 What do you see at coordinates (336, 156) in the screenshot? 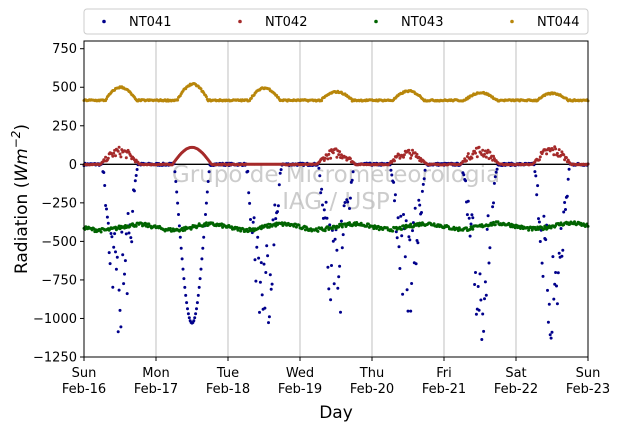
I see `series-NT042` at bounding box center [336, 156].